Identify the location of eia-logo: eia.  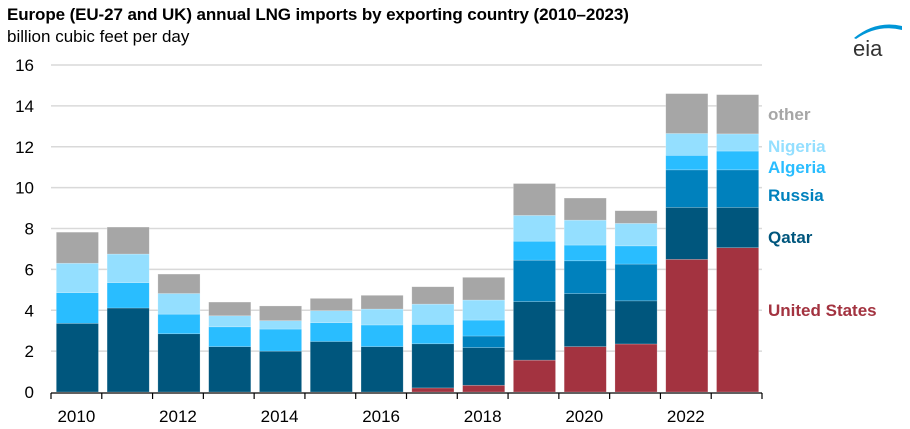
(877, 41).